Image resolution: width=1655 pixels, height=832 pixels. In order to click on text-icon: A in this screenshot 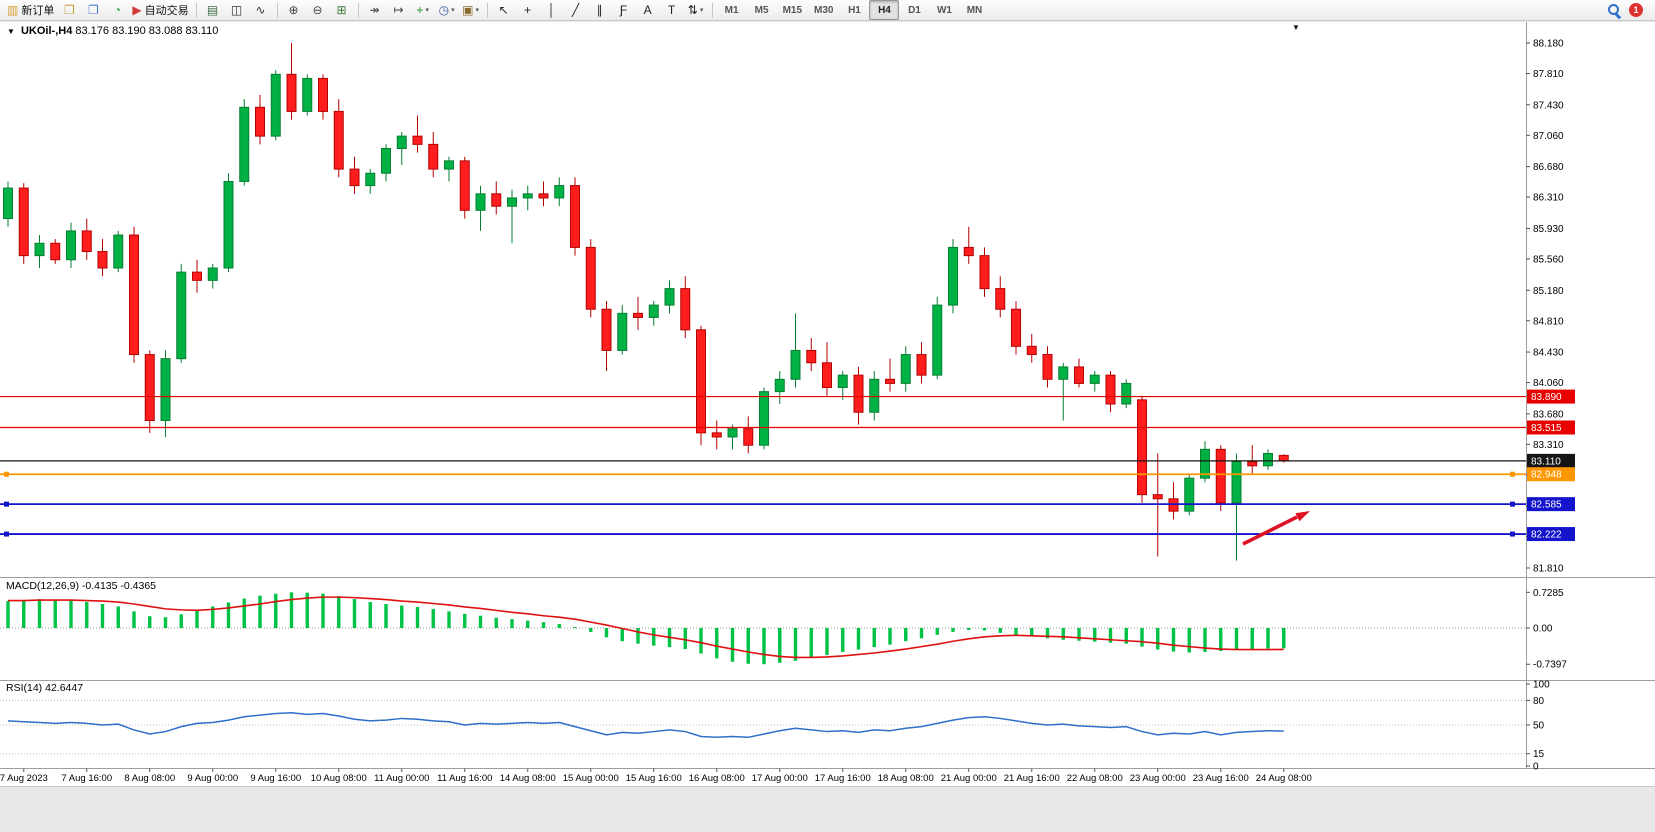, I will do `click(648, 10)`.